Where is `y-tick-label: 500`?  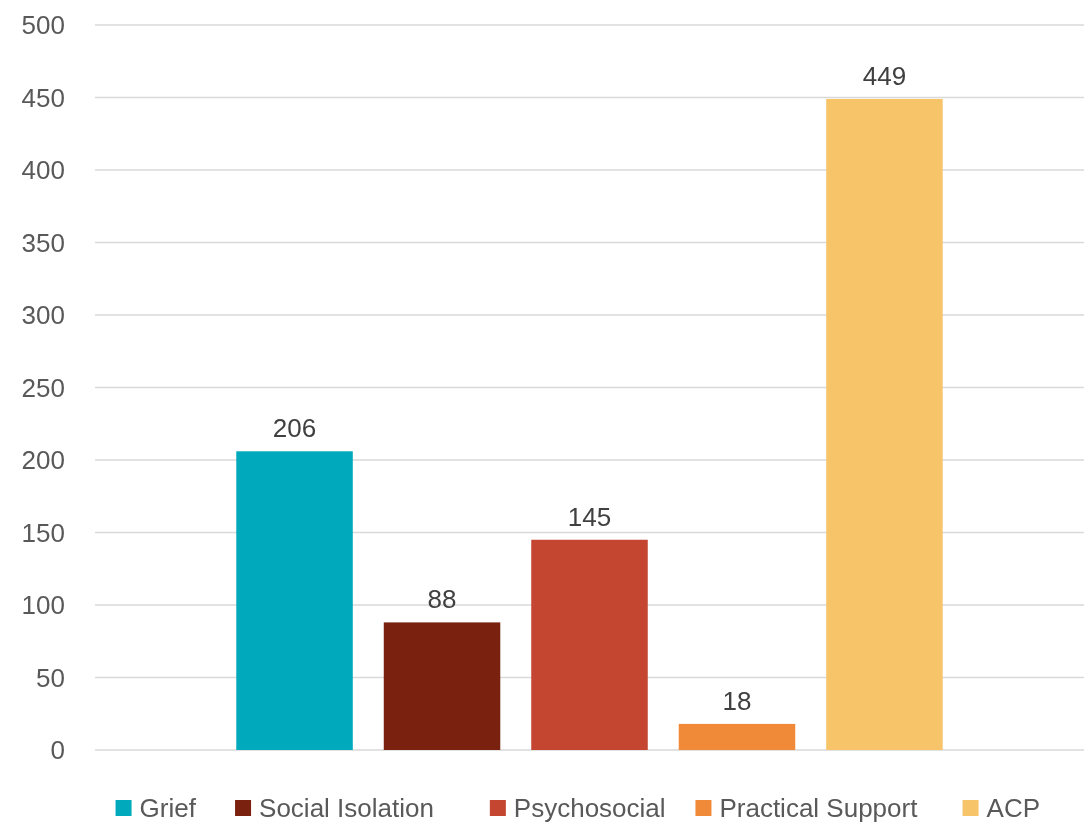
y-tick-label: 500 is located at coordinates (43, 25).